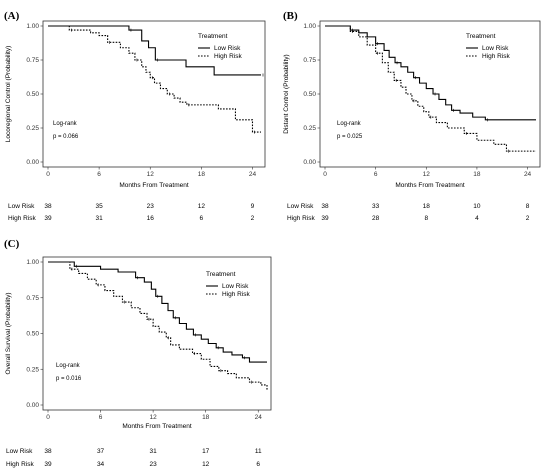  Describe the element at coordinates (154, 451) in the screenshot. I see `risk-cell: 31` at that location.